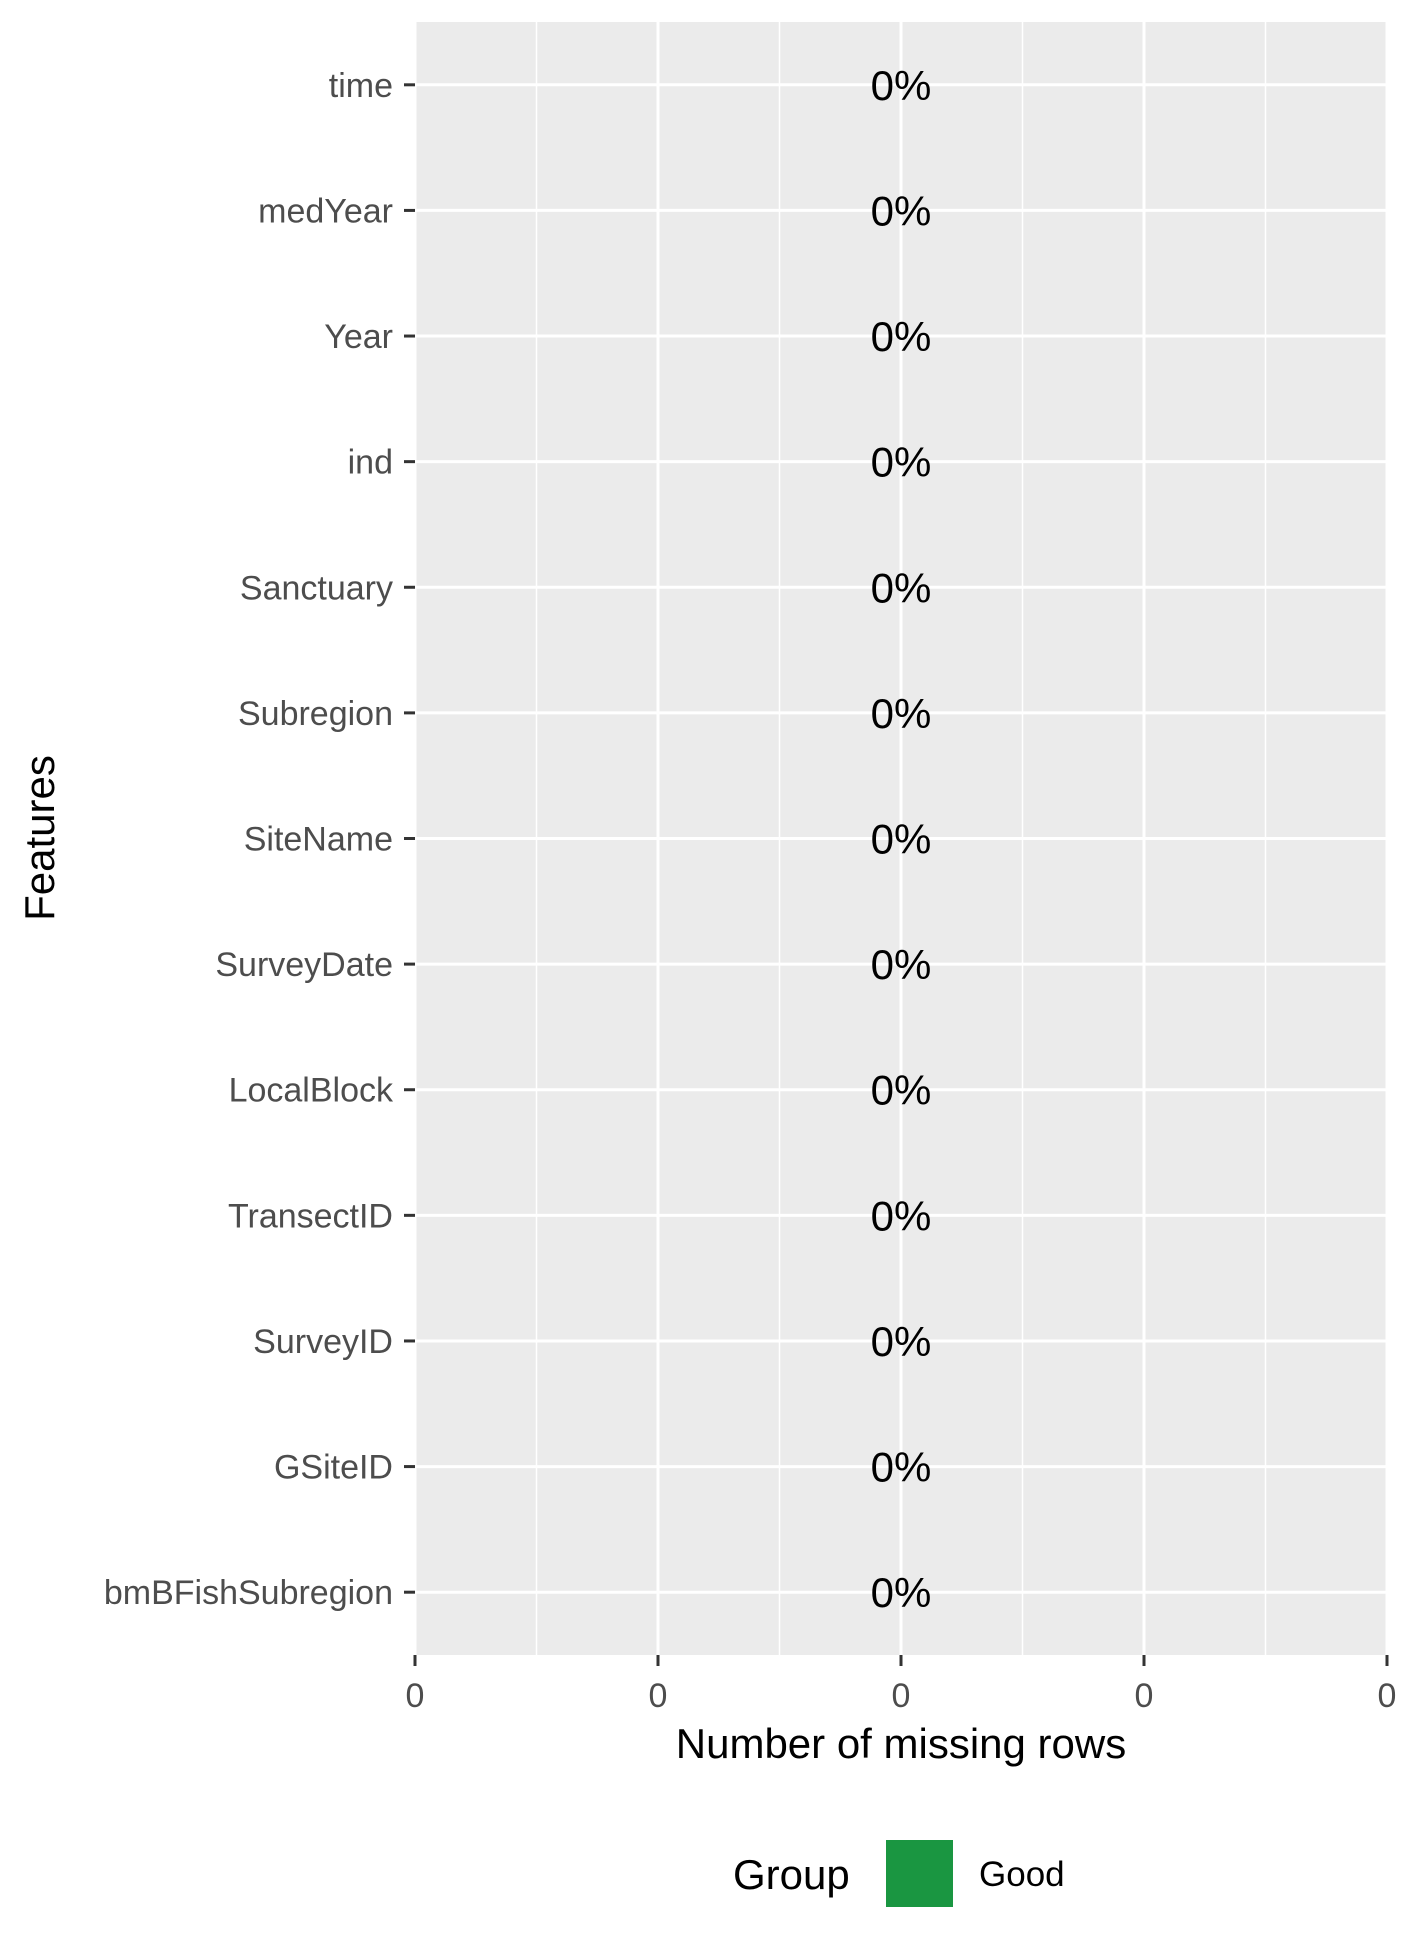 The width and height of the screenshot is (1406, 1949). I want to click on legend-label-good: Good, so click(1022, 1874).